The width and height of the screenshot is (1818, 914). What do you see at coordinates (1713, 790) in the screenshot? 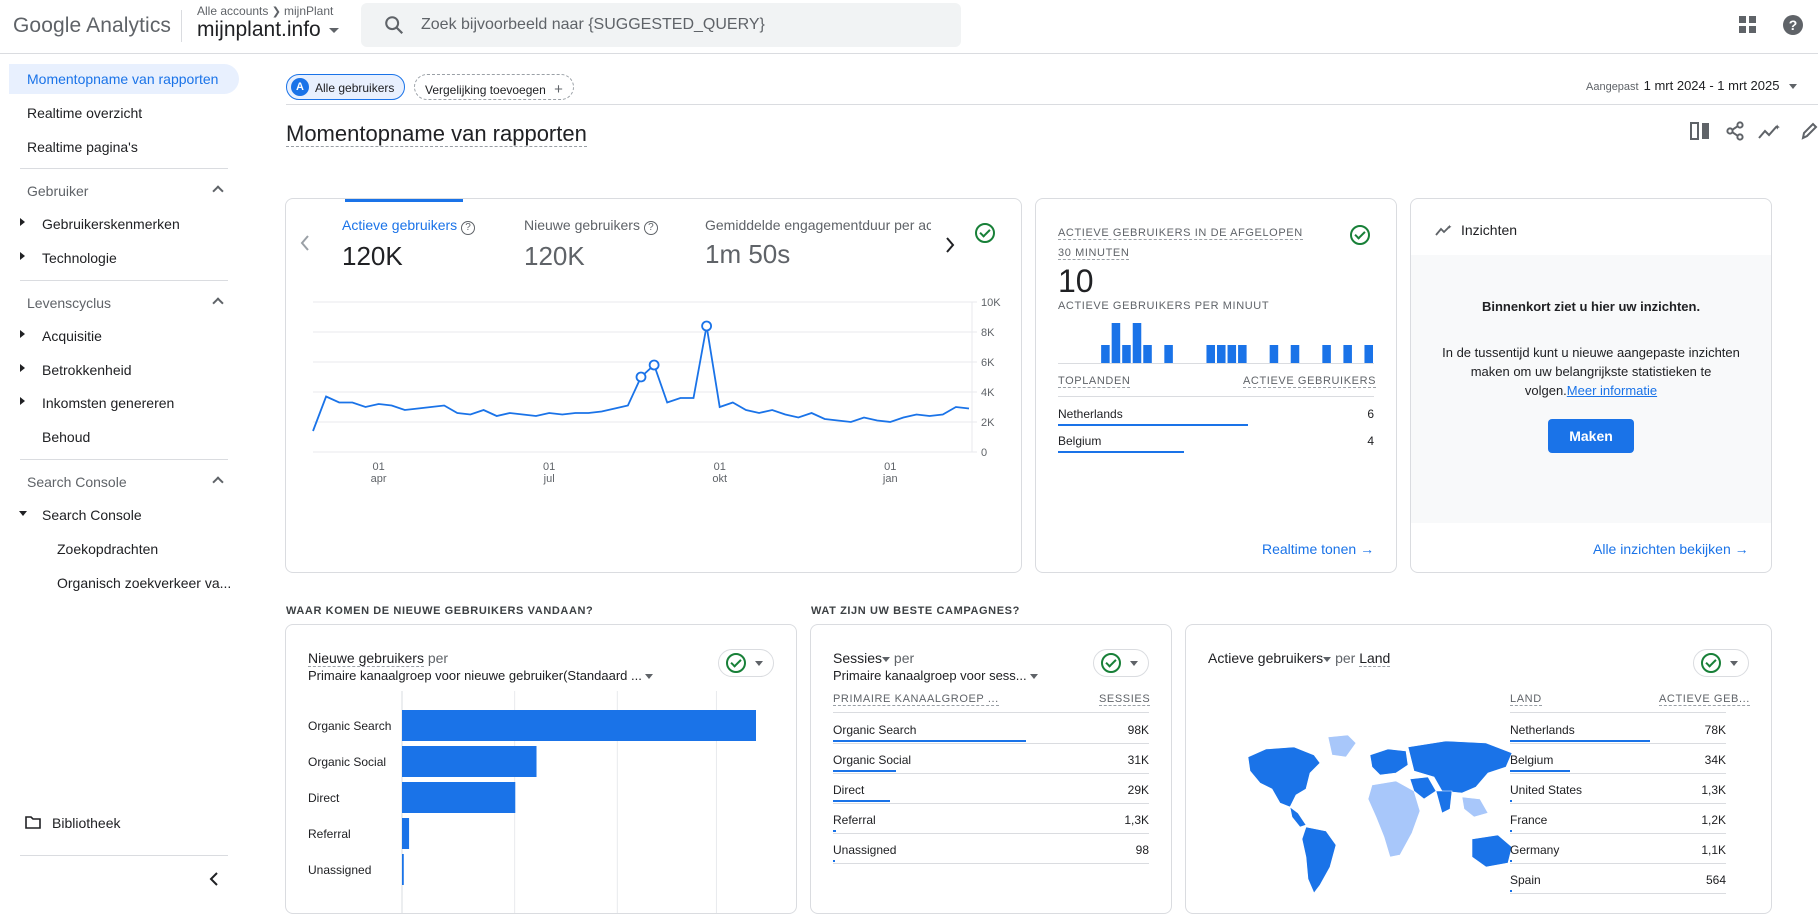
I see `country-value: 1,3K` at bounding box center [1713, 790].